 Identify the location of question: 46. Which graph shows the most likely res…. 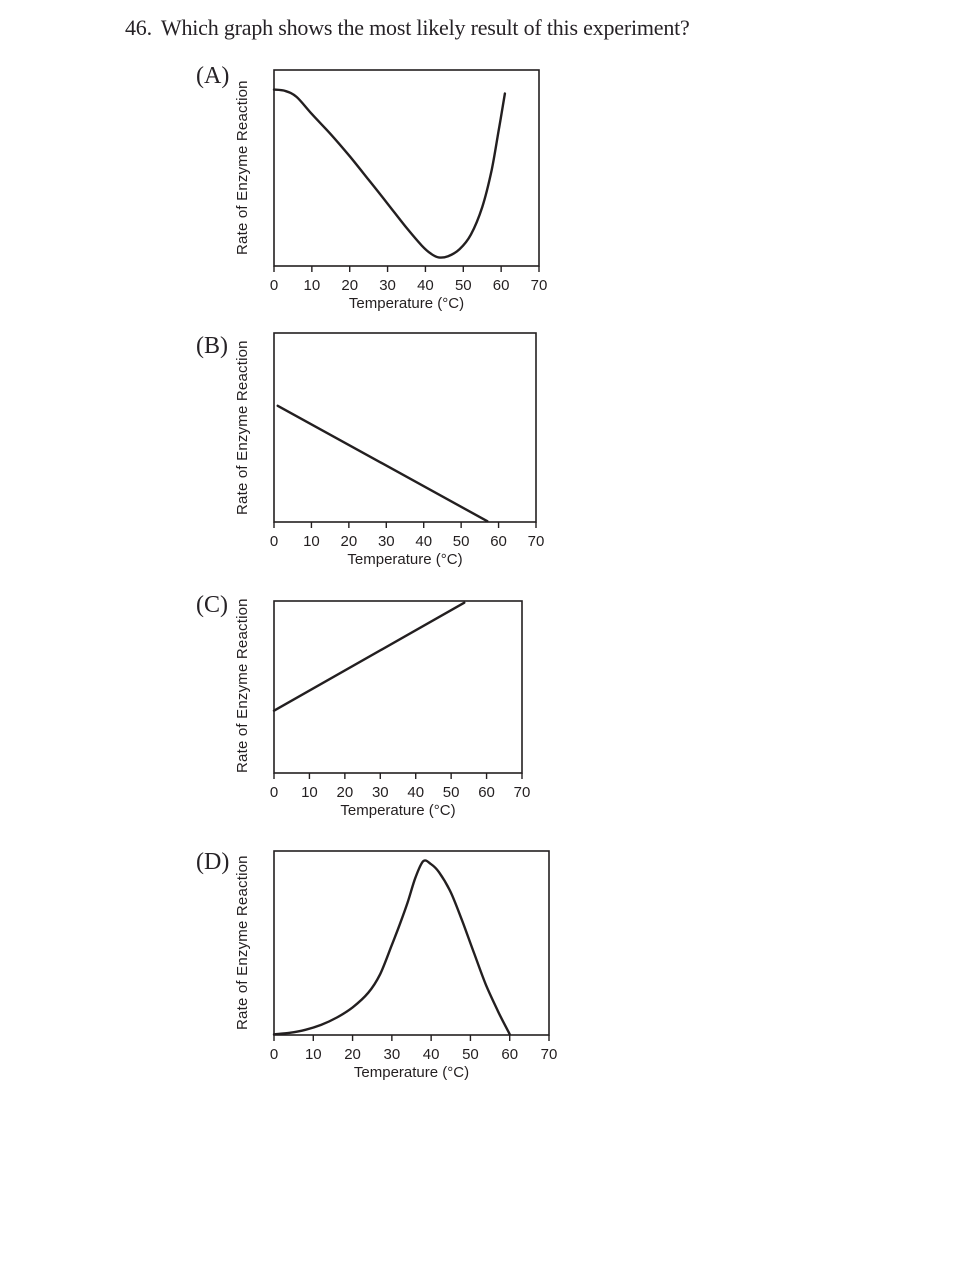
(407, 28).